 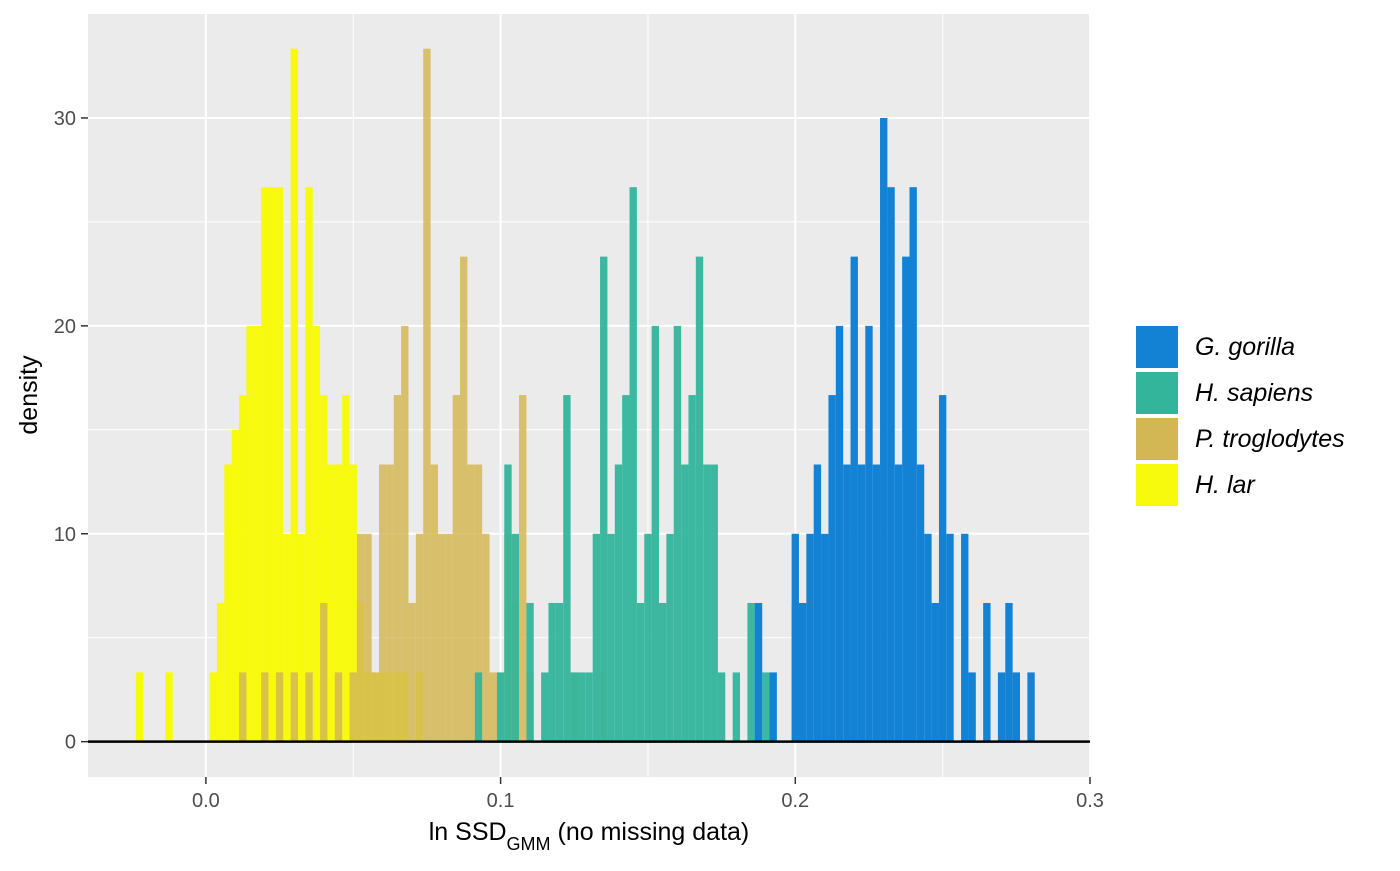 What do you see at coordinates (1225, 484) in the screenshot?
I see `legend-label: H. lar` at bounding box center [1225, 484].